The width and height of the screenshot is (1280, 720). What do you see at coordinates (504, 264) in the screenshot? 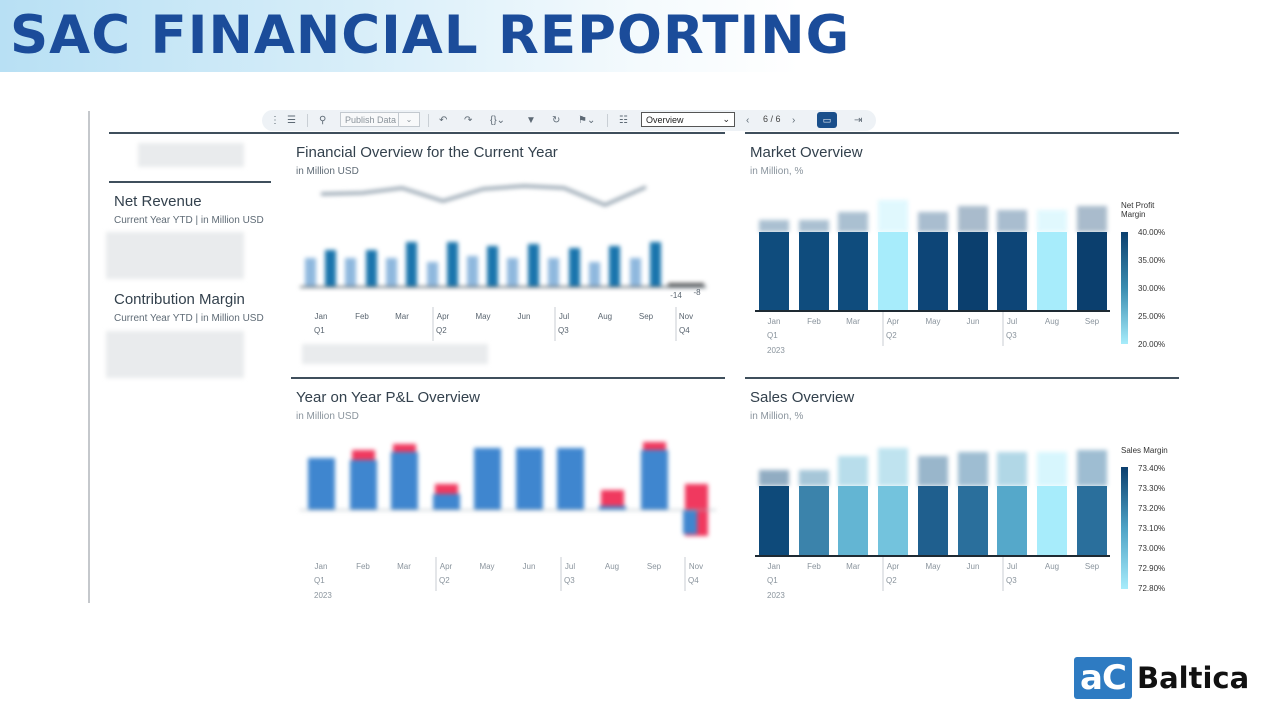
I see `financial-bars` at bounding box center [504, 264].